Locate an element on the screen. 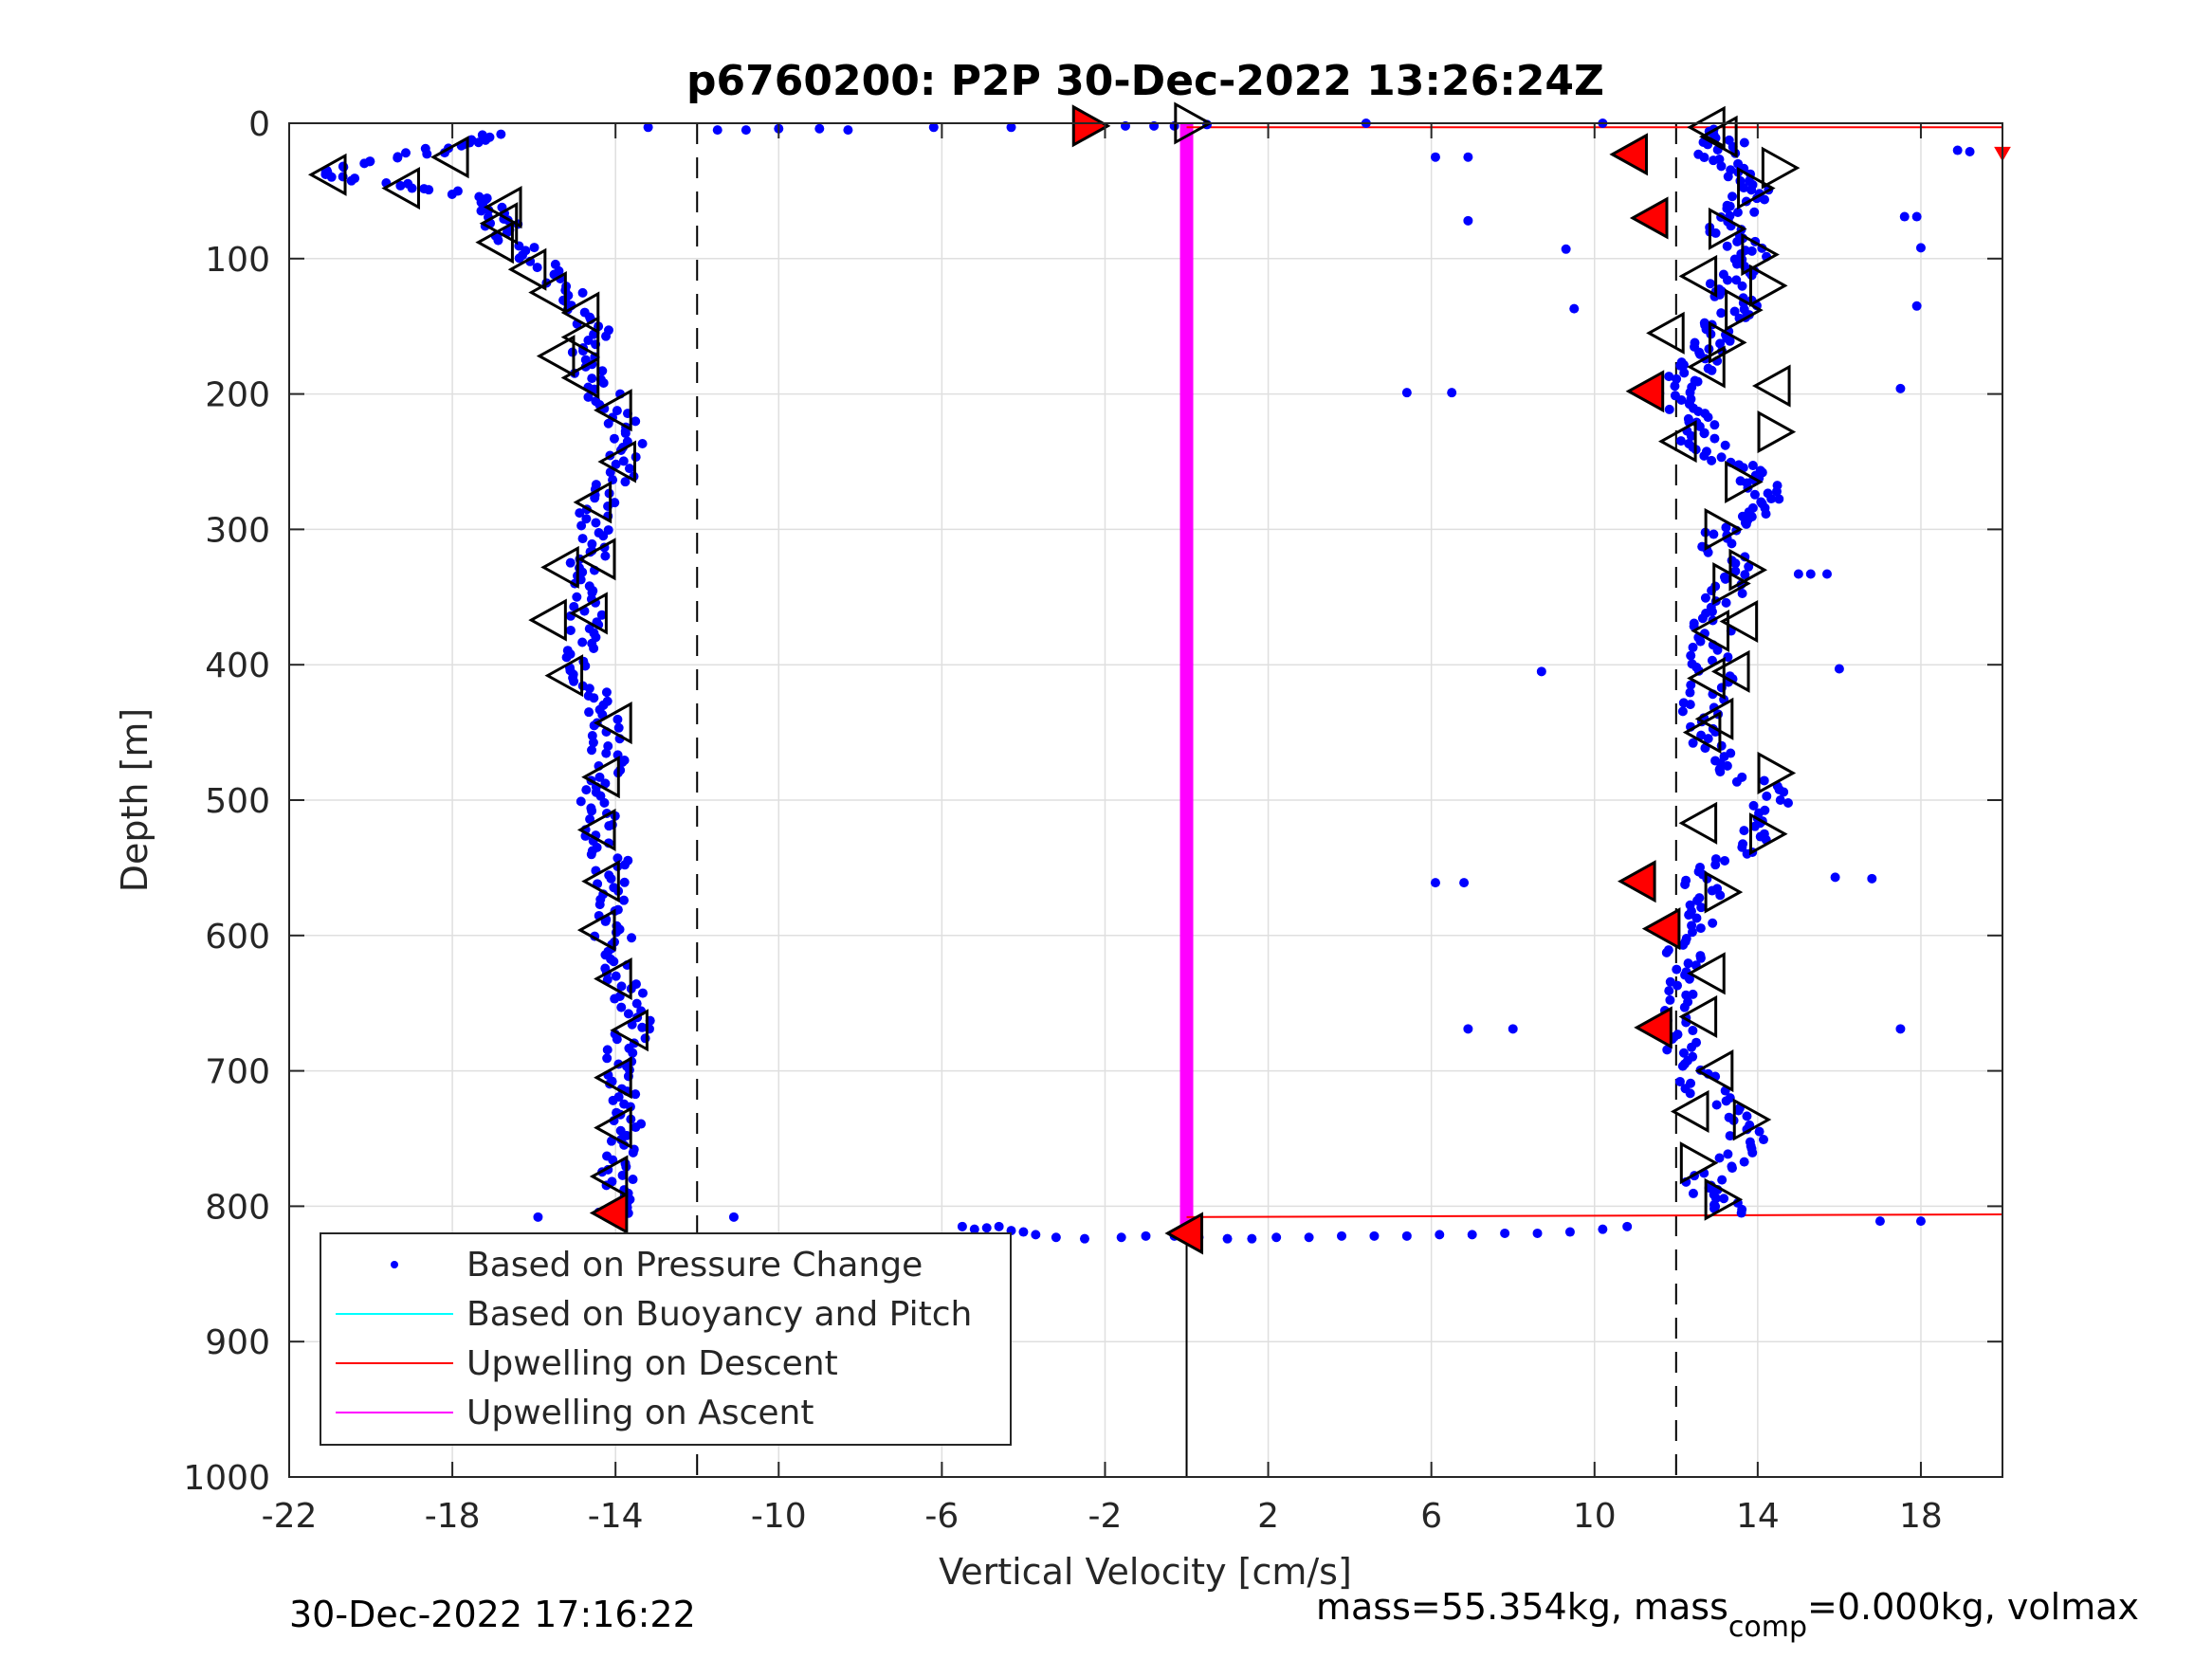 This screenshot has height=1659, width=2212. x-tick-label: -22 is located at coordinates (290, 1516).